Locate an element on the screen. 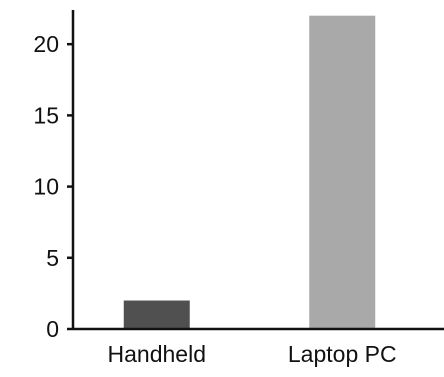 This screenshot has width=444, height=377. y-tick-label: 10 is located at coordinates (46, 187).